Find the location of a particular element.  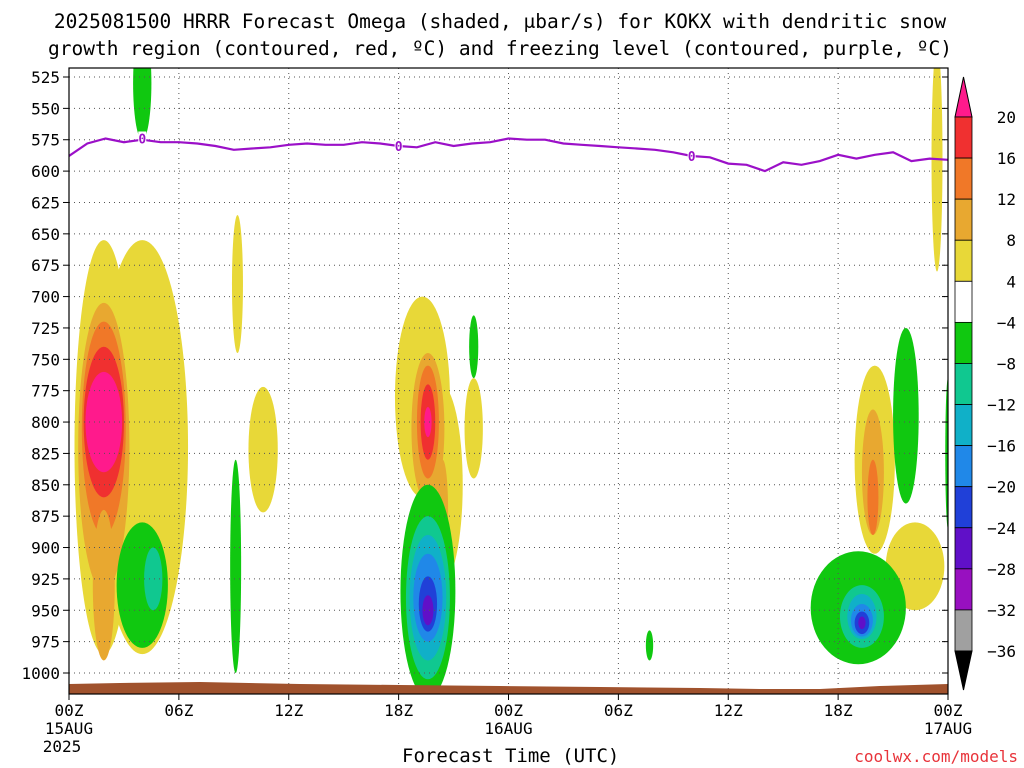

colorbar-tick-label: −4 is located at coordinates (1006, 322).